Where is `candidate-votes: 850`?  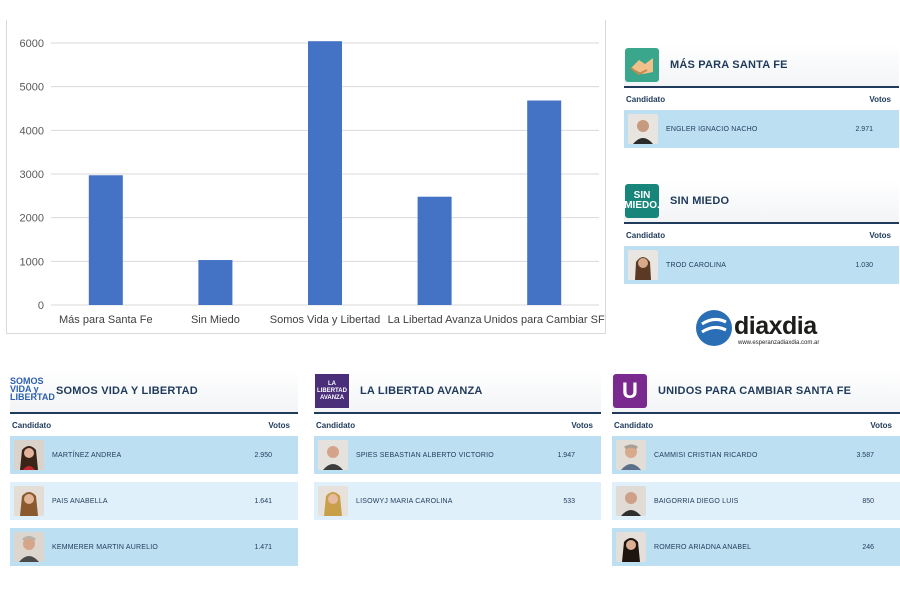 candidate-votes: 850 is located at coordinates (868, 501).